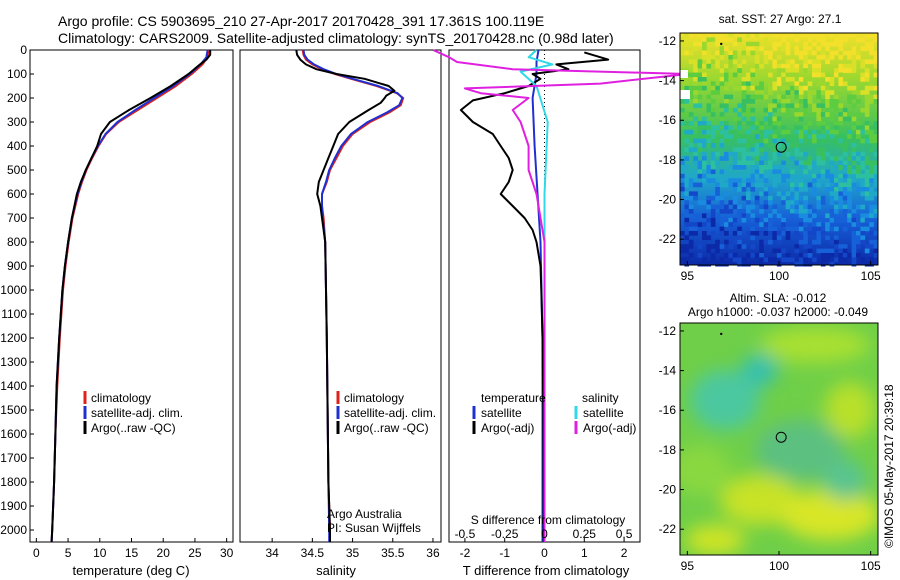 This screenshot has height=580, width=900. I want to click on t-difference-axis-label: T difference from climatology, so click(546, 570).